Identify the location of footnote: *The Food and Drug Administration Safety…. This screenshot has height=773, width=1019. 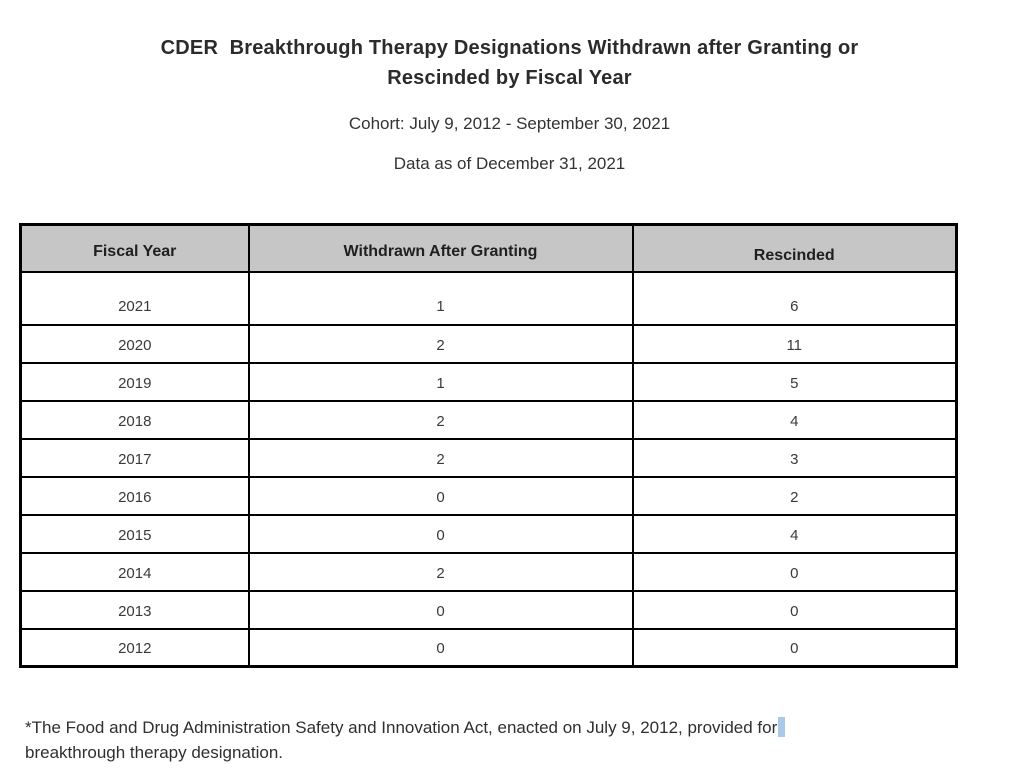
(475, 740).